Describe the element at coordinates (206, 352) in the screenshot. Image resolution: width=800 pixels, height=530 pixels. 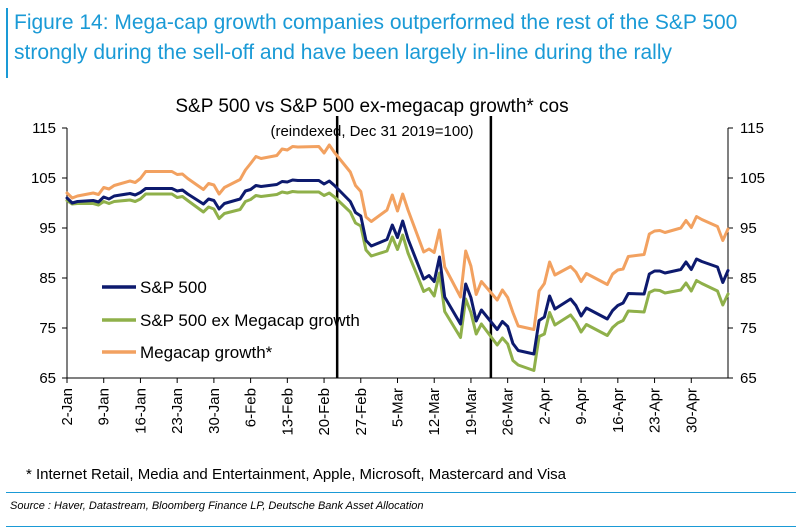
I see `legend-label: Megacap growth*` at that location.